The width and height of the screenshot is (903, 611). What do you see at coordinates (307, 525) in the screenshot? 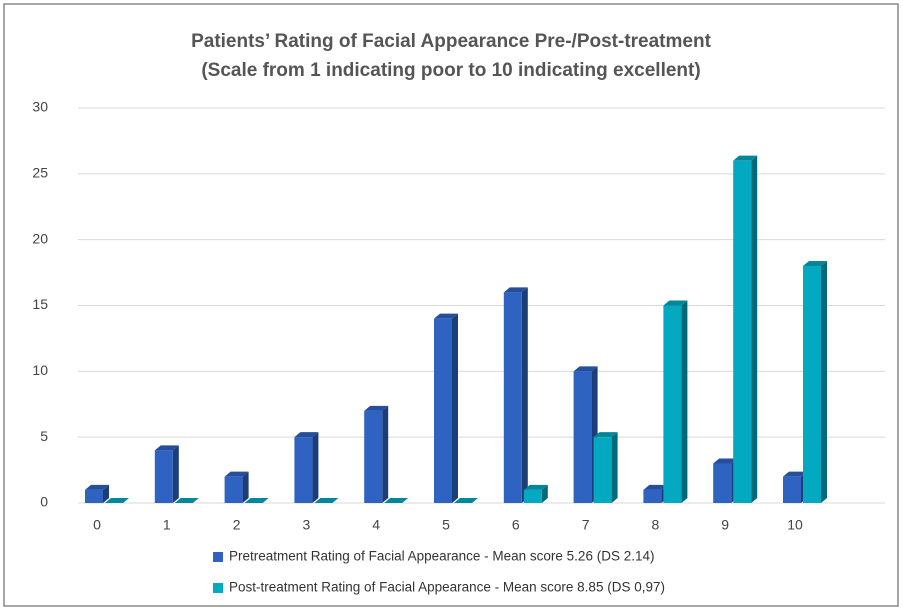
I see `x-tick-label: 3` at bounding box center [307, 525].